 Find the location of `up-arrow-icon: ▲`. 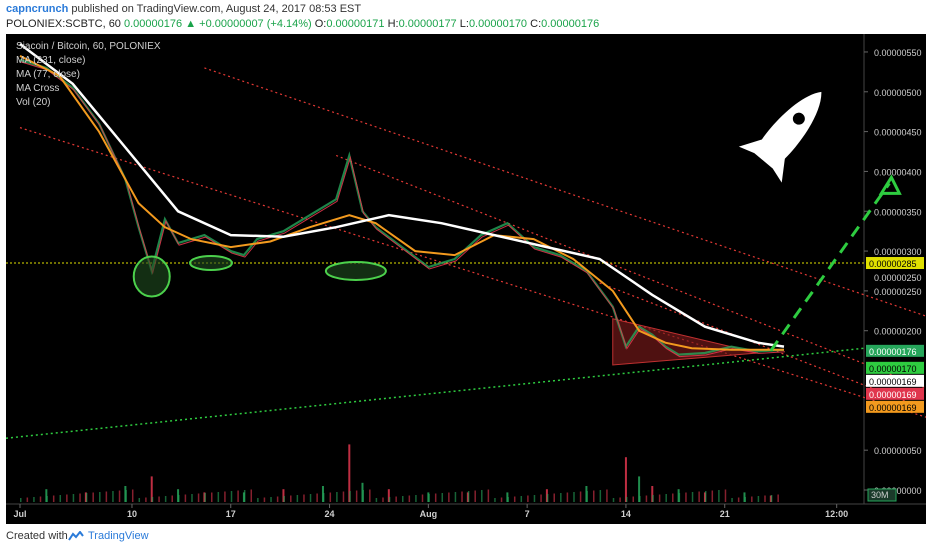

up-arrow-icon: ▲ is located at coordinates (191, 24).